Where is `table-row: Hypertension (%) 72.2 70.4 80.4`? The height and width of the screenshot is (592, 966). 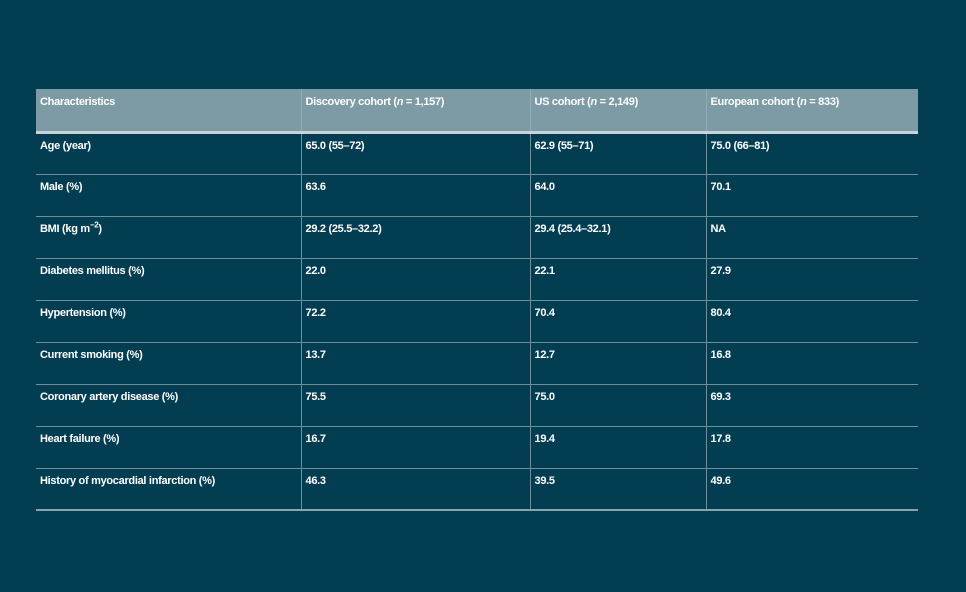 table-row: Hypertension (%) 72.2 70.4 80.4 is located at coordinates (477, 321).